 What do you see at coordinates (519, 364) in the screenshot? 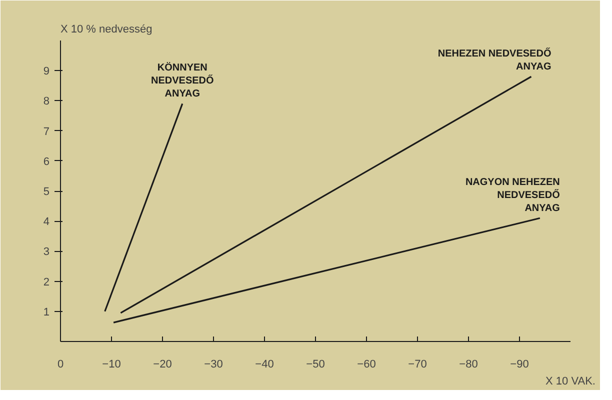
I see `x-tick-label: −90` at bounding box center [519, 364].